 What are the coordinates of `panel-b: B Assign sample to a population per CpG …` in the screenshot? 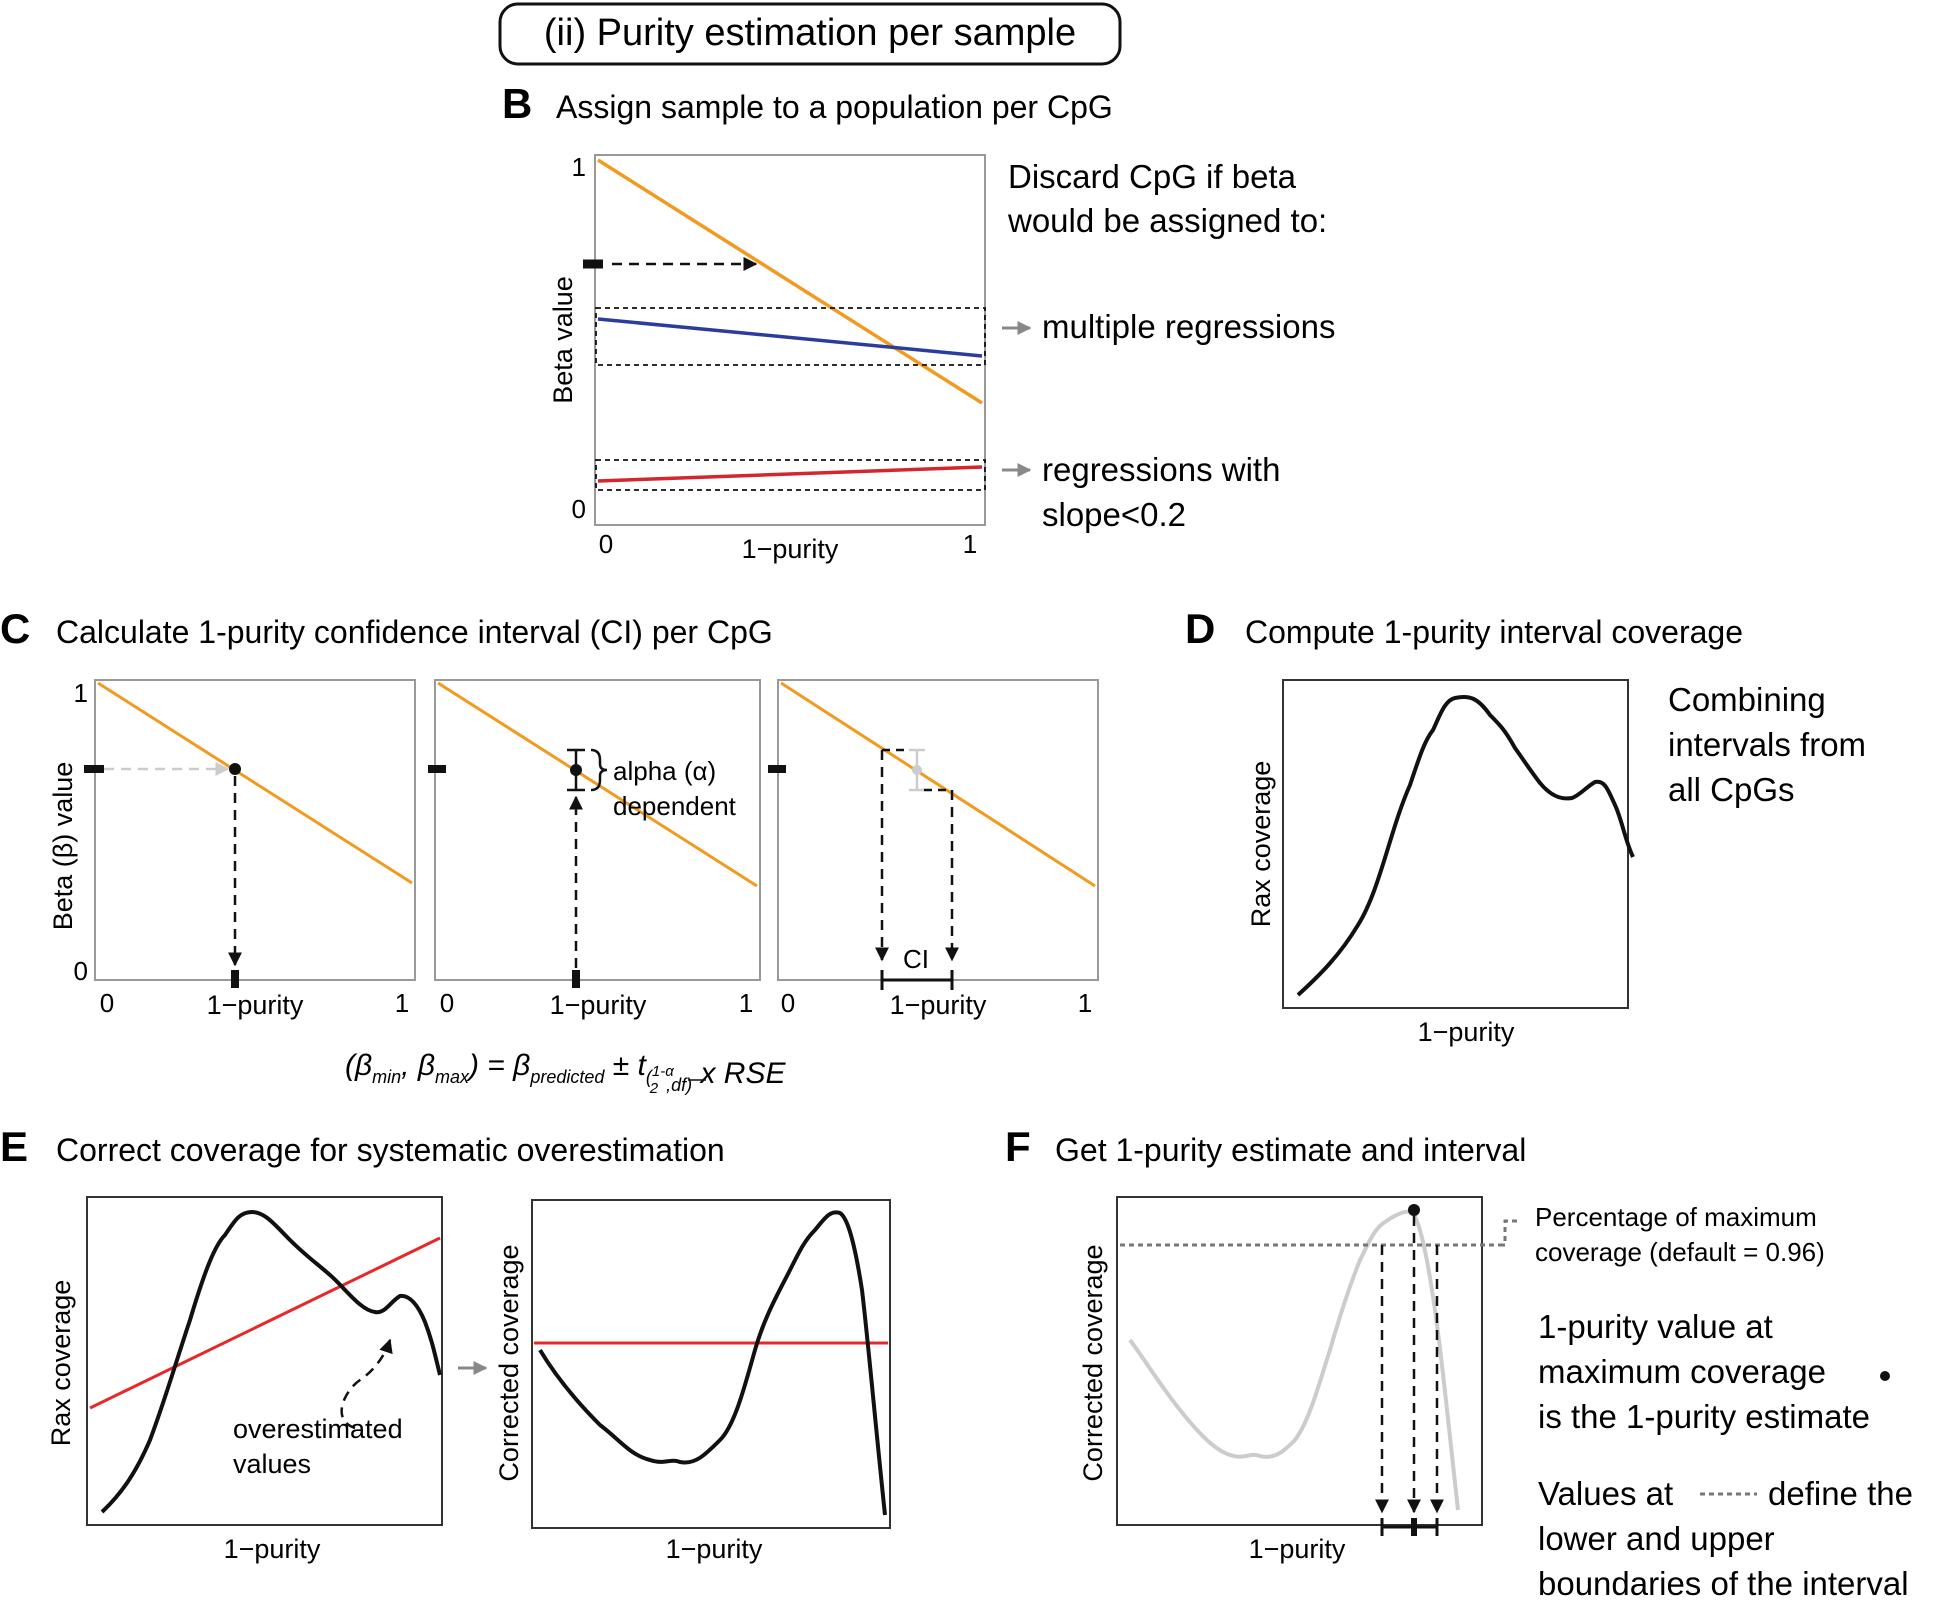 It's located at (918, 322).